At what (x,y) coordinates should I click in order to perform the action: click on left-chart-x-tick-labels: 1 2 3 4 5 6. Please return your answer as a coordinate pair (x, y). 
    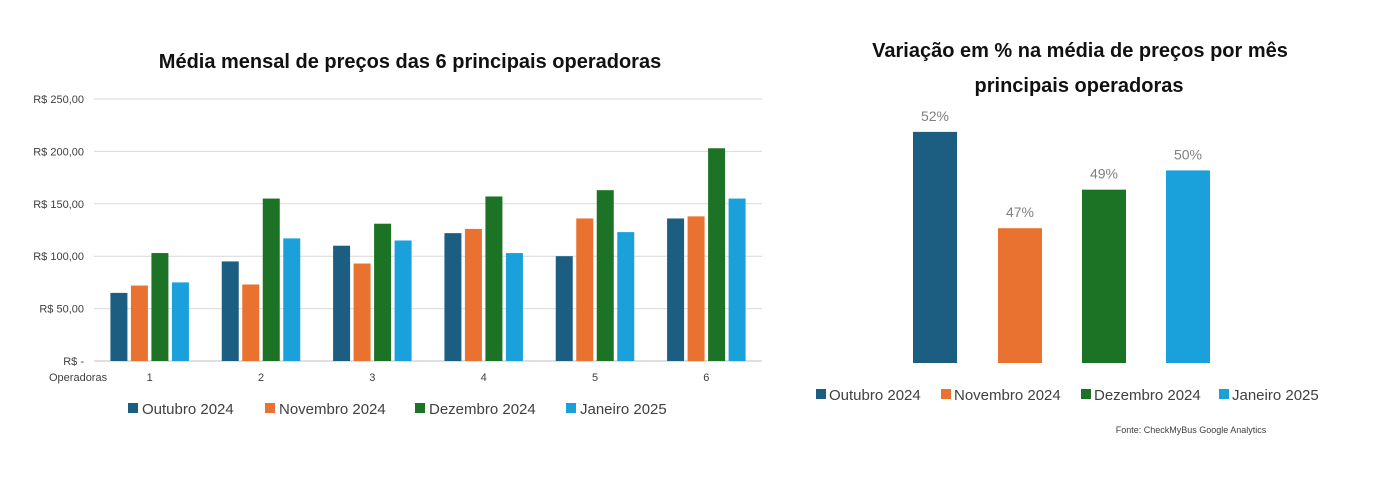
    Looking at the image, I should click on (428, 378).